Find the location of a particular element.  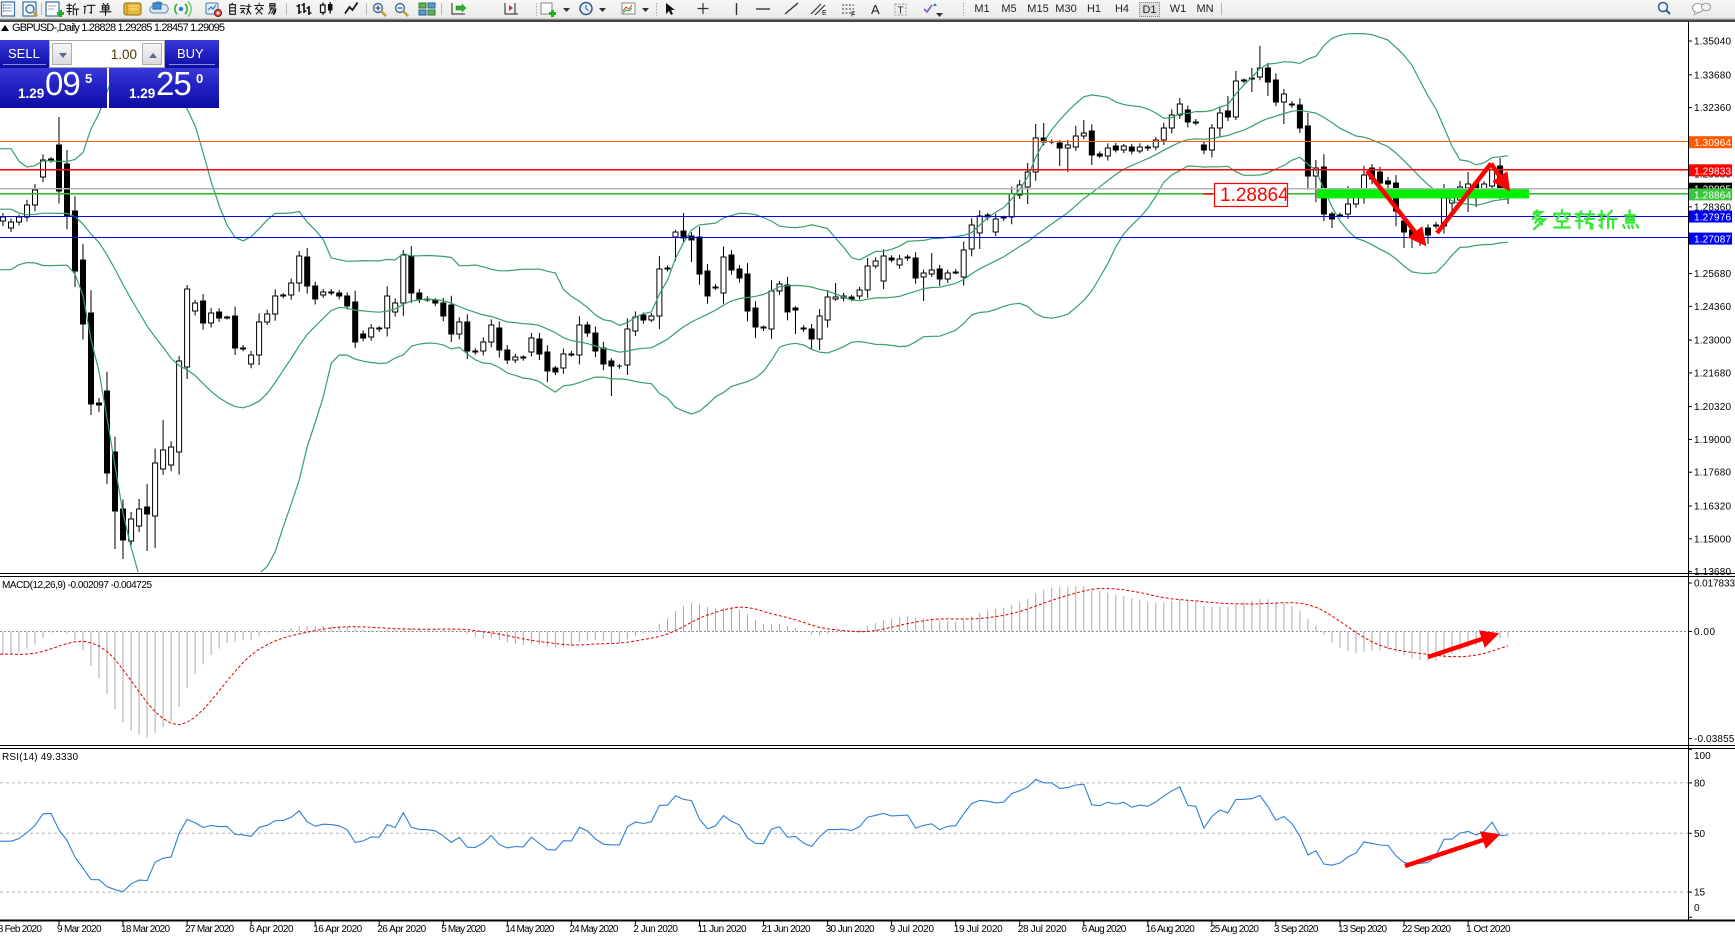

svg-text: 1.20320 is located at coordinates (1712, 407).